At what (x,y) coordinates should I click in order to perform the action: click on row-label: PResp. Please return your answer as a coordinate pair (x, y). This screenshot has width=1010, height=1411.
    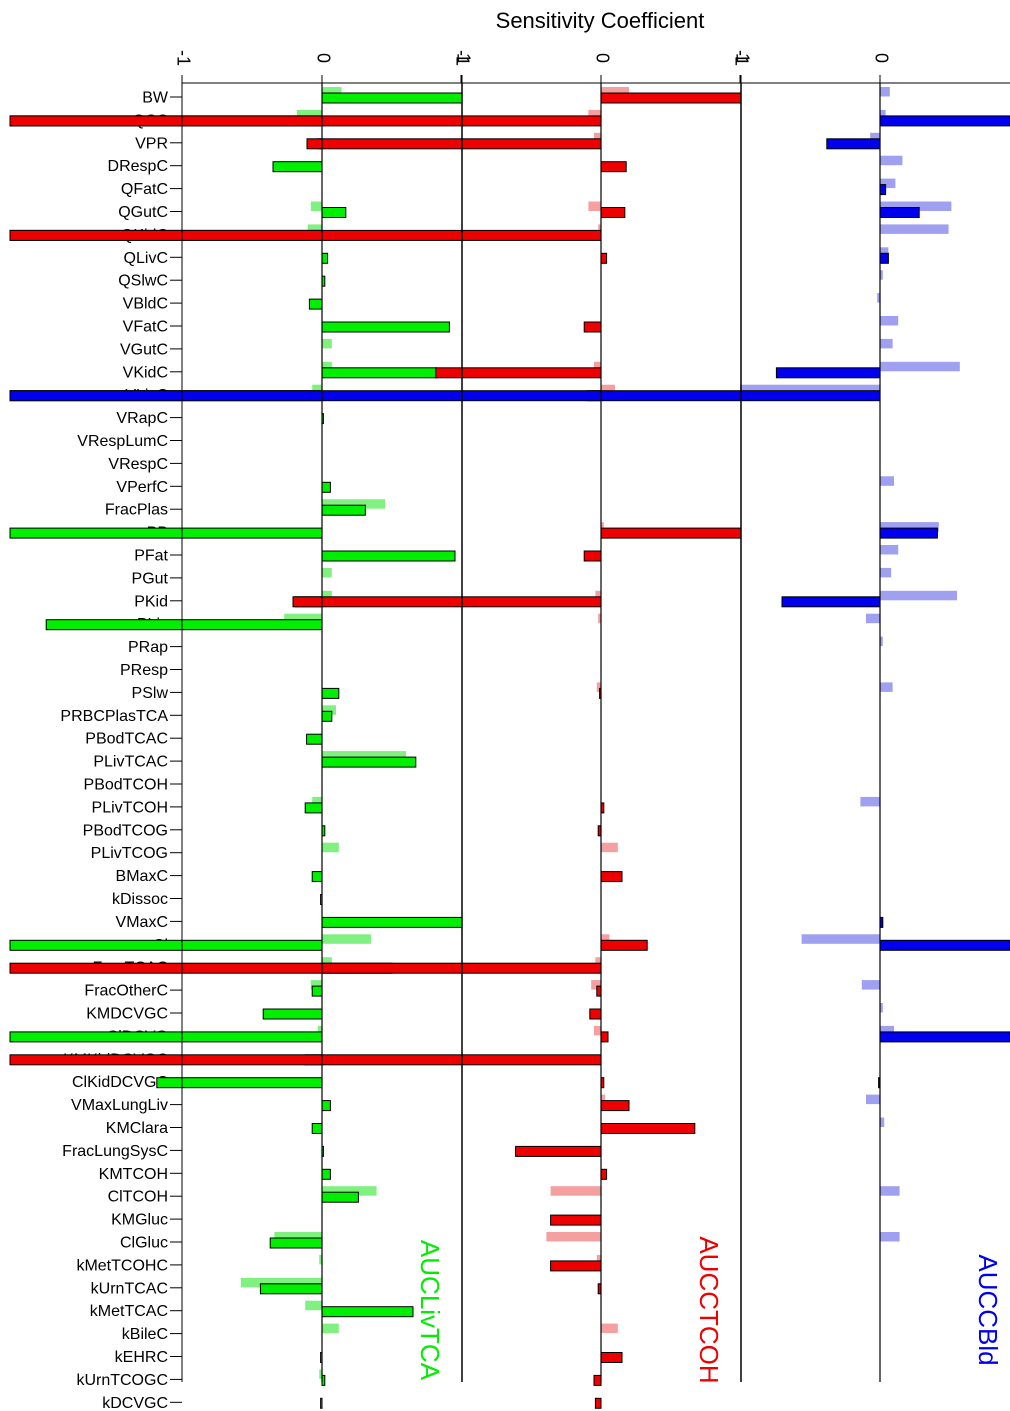
    Looking at the image, I should click on (144, 670).